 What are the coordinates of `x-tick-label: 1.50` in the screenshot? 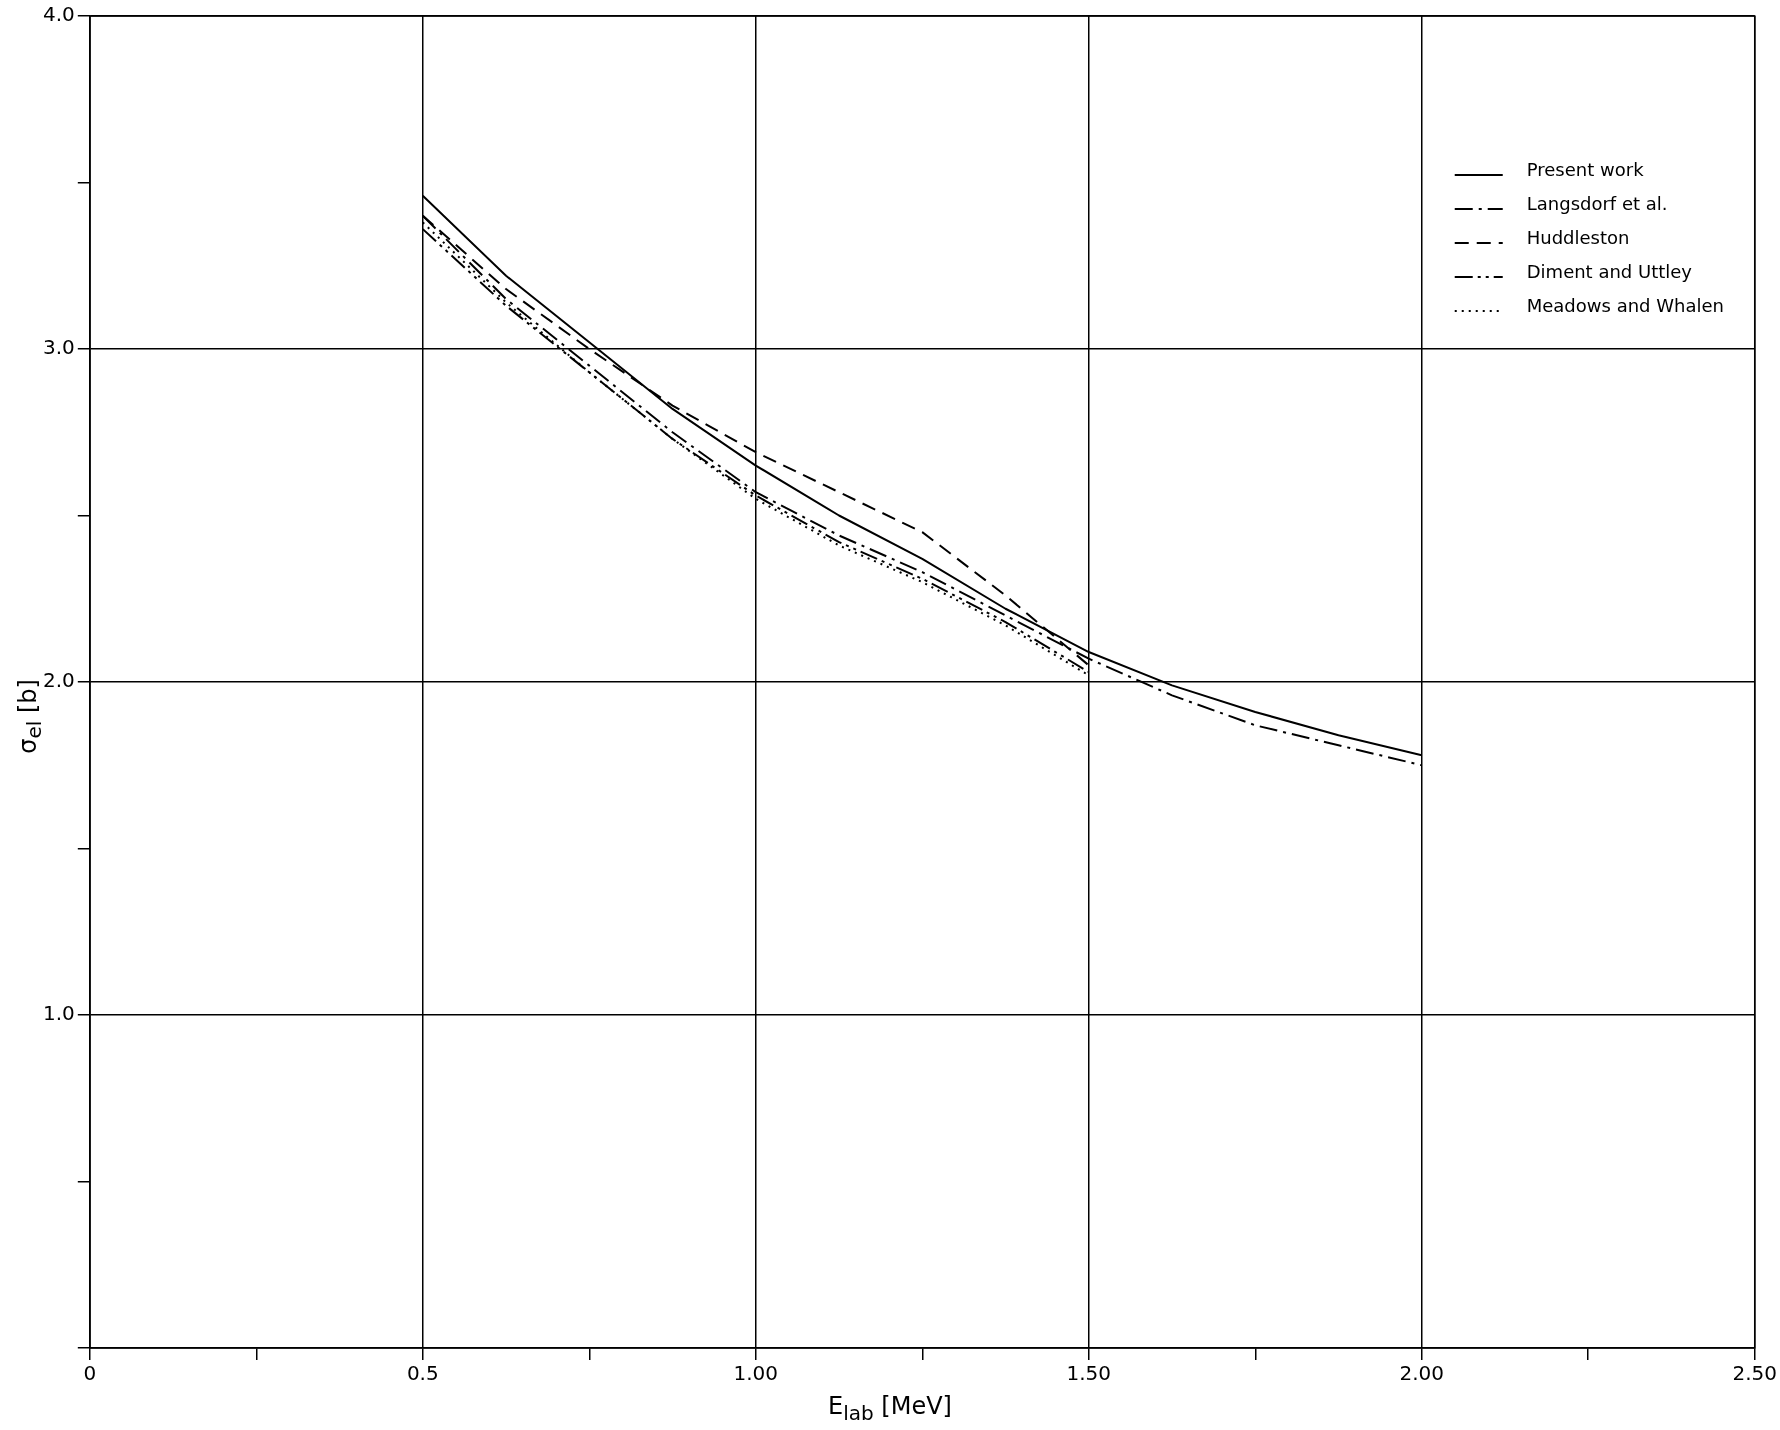 It's located at (1089, 1373).